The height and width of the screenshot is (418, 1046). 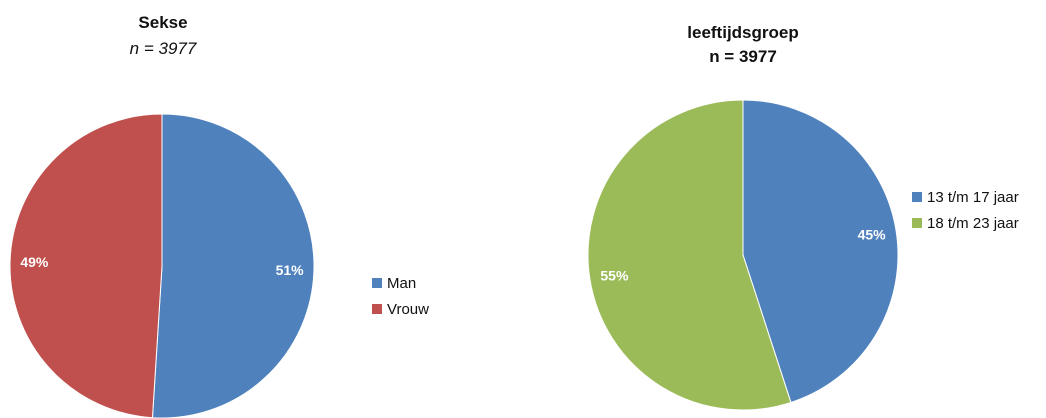 I want to click on slice-value-label: 51%, so click(x=290, y=270).